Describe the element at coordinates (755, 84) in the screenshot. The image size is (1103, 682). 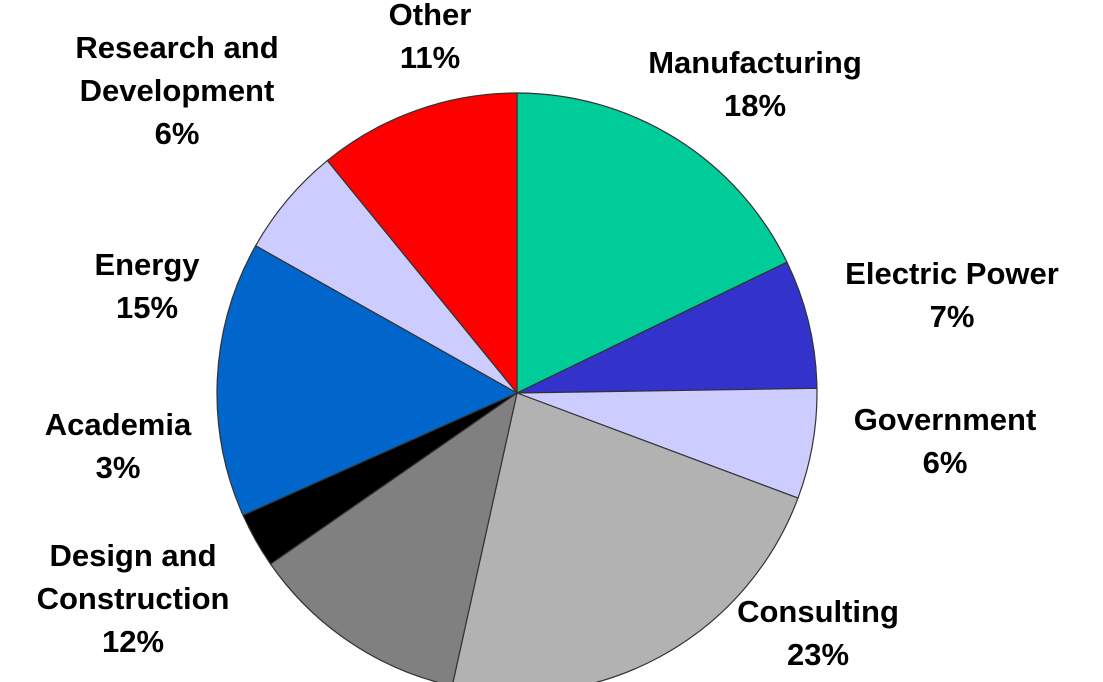
I see `slice-label-manufacturing: Manufacturing 18%` at that location.